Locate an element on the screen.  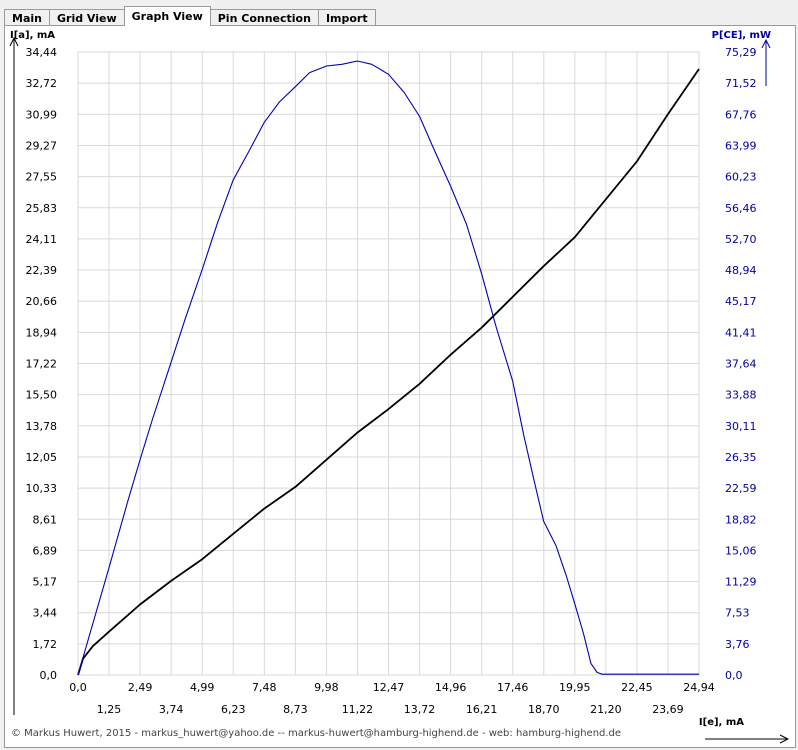
x-axis-arrow is located at coordinates (784, 739).